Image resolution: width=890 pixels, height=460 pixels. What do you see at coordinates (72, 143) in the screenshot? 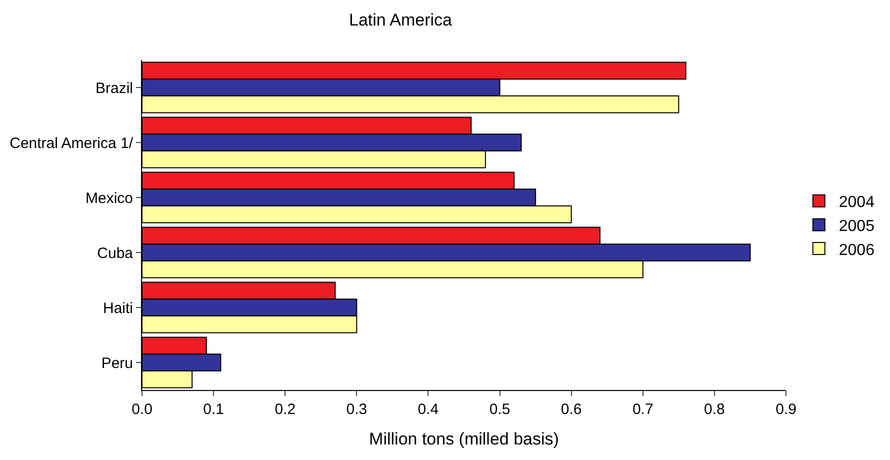
I see `y-tick-label: Central America 1/` at bounding box center [72, 143].